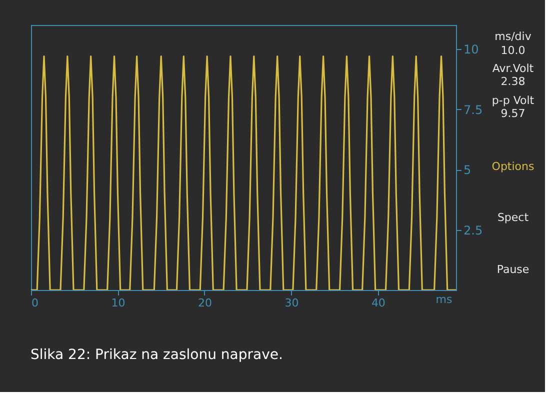  I want to click on text: Slika 22: Prikaz na zaslonu naprave., so click(156, 355).